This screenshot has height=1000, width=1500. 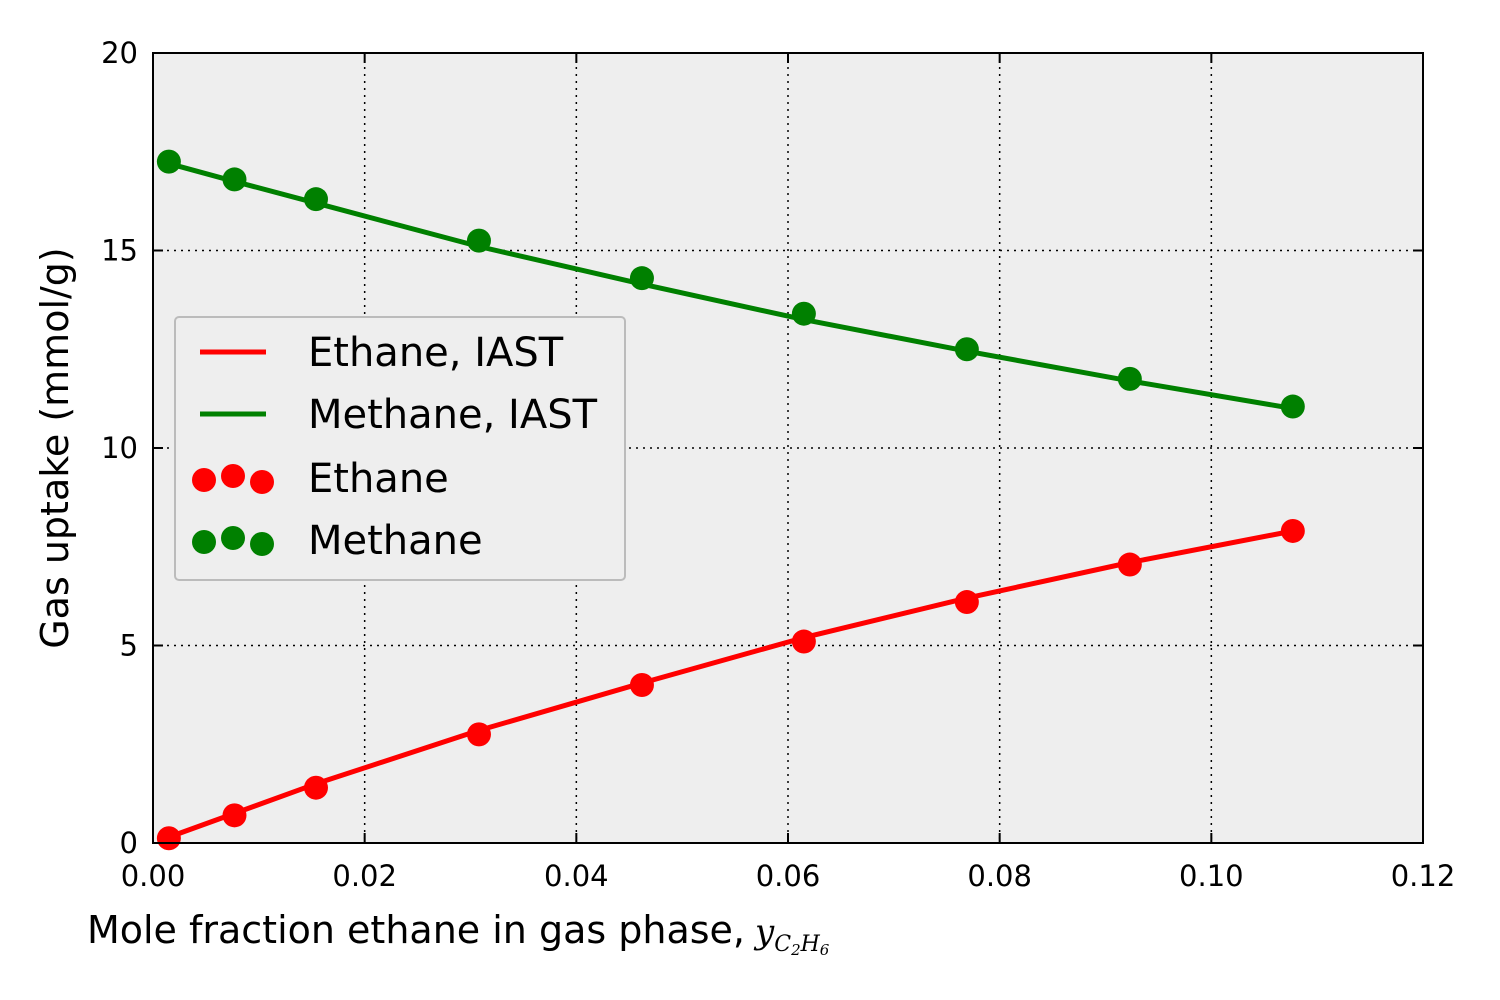 I want to click on legend-label-methane: Methane, so click(x=395, y=541).